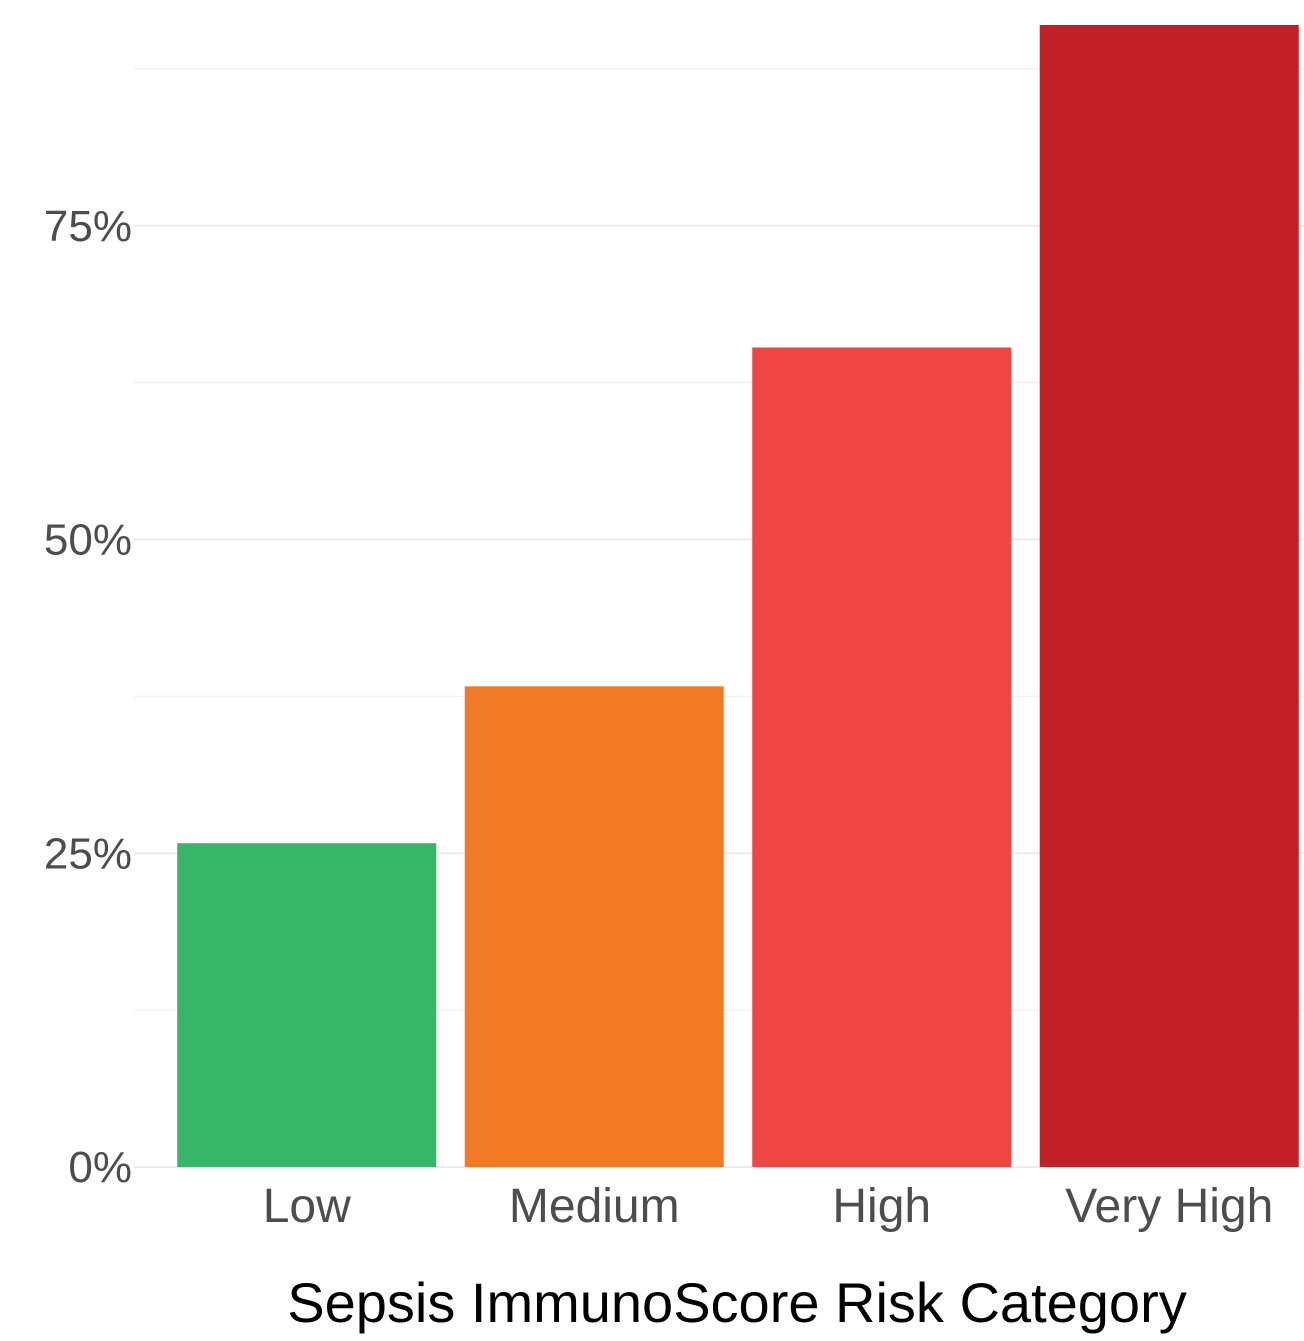  I want to click on y-tick-label: 75%, so click(88, 226).